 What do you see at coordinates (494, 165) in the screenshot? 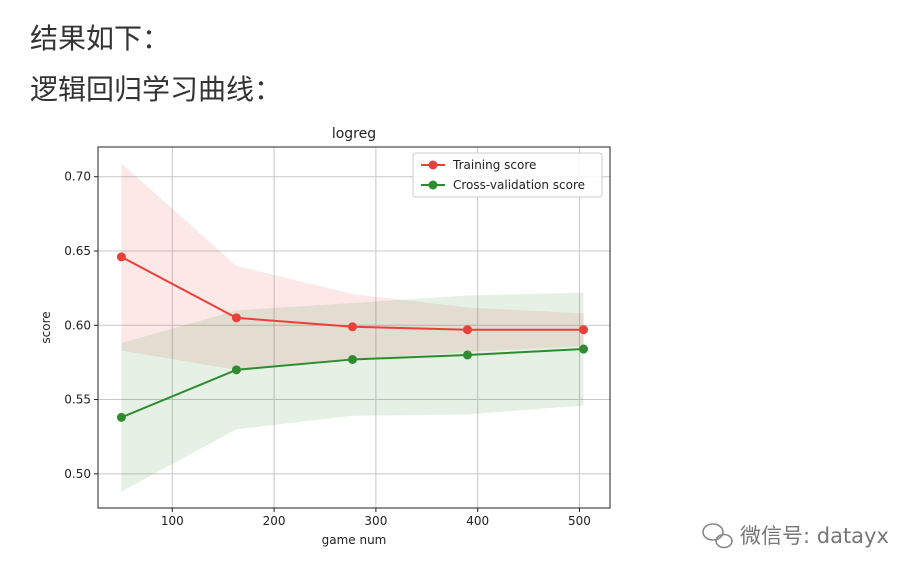
I see `legend-label: Training score` at bounding box center [494, 165].